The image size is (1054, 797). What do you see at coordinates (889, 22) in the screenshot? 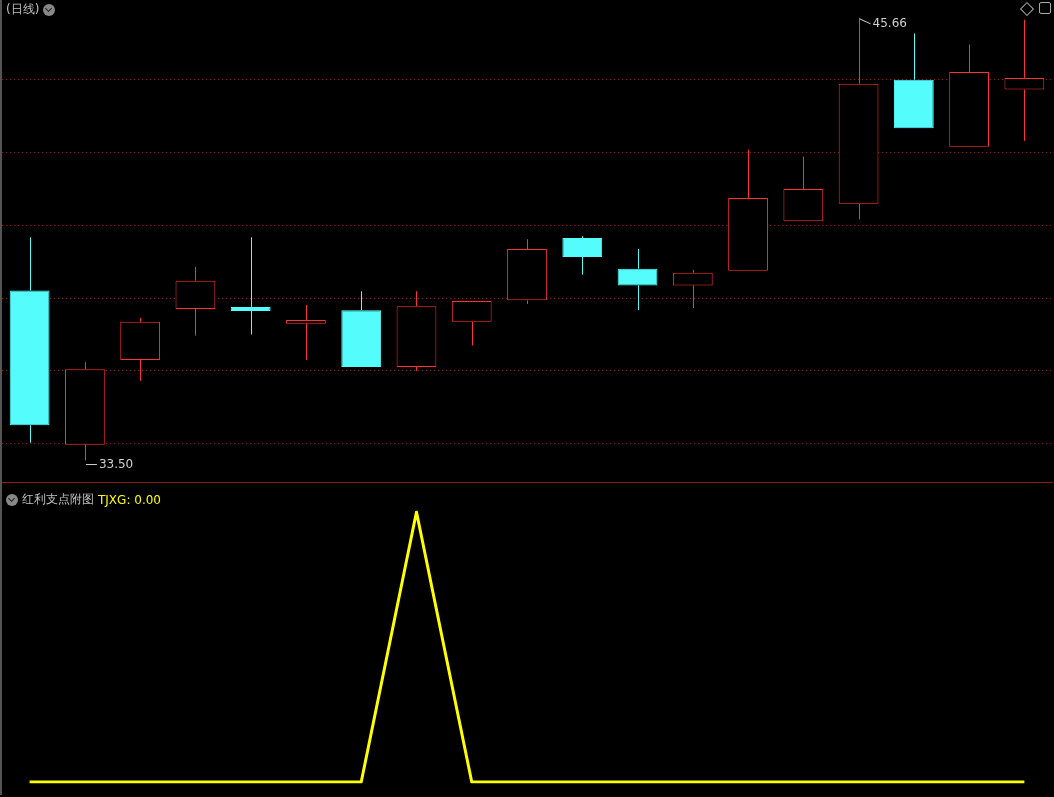
I see `annotation: 45.66` at bounding box center [889, 22].